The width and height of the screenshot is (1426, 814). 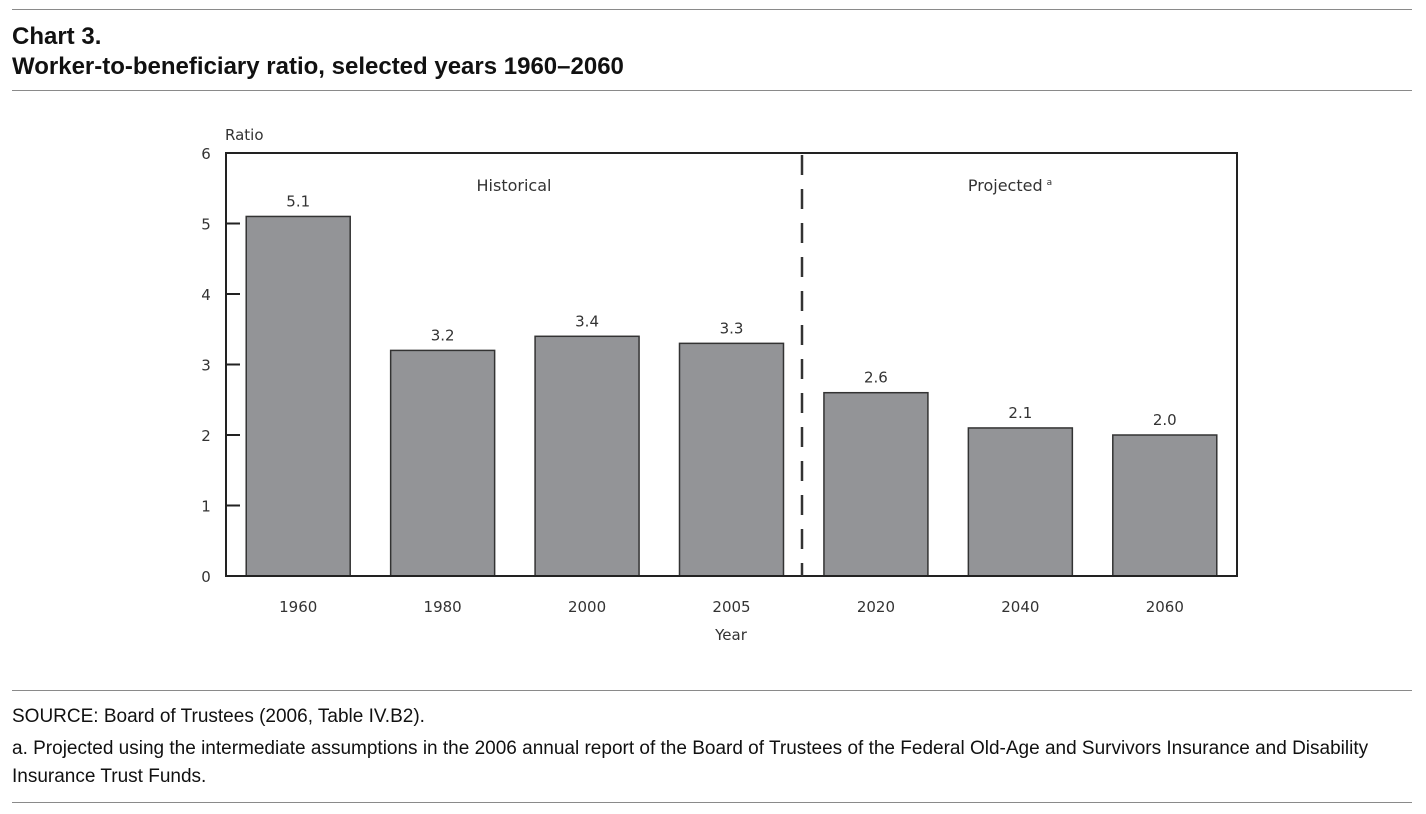 I want to click on x-tick-label-2005: 2005, so click(x=731, y=607).